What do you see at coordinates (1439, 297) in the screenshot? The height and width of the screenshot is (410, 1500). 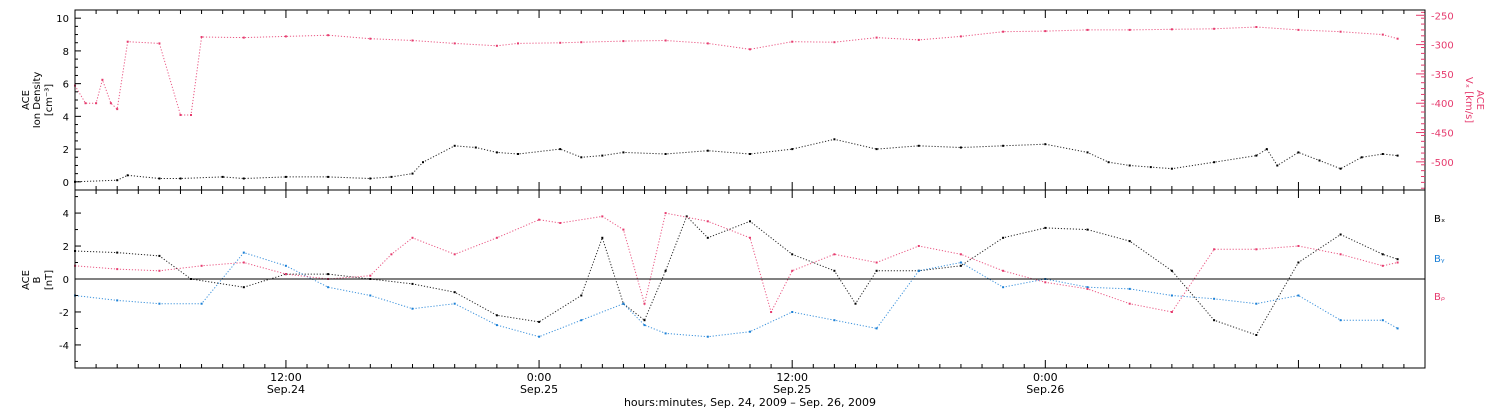 I see `legend-entry: Bᵨ` at bounding box center [1439, 297].